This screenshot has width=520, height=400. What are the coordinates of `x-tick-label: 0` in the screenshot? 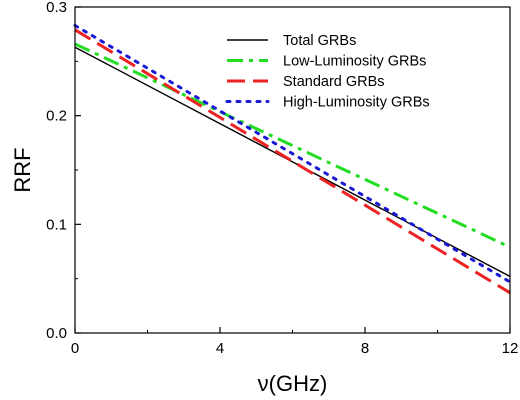 It's located at (75, 348).